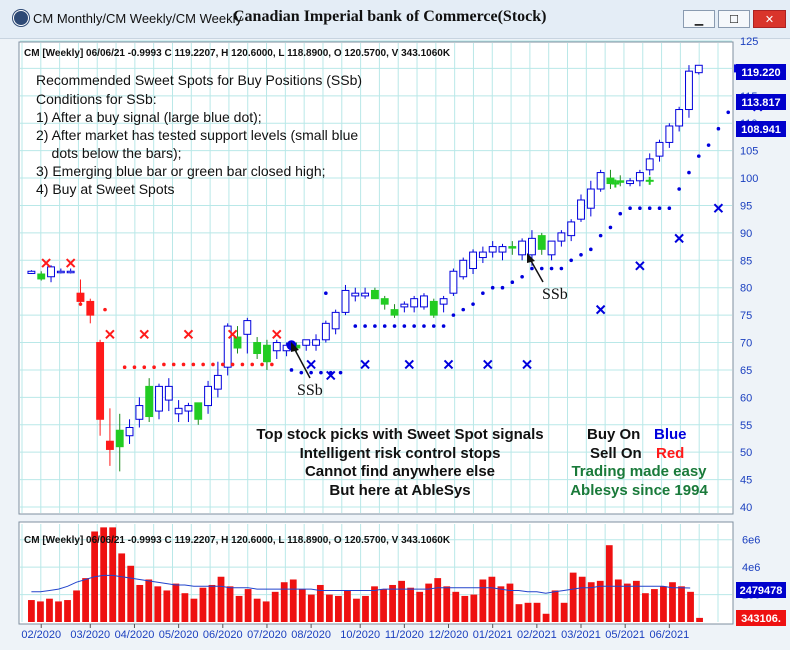  I want to click on y-tick-label: 70, so click(746, 344).